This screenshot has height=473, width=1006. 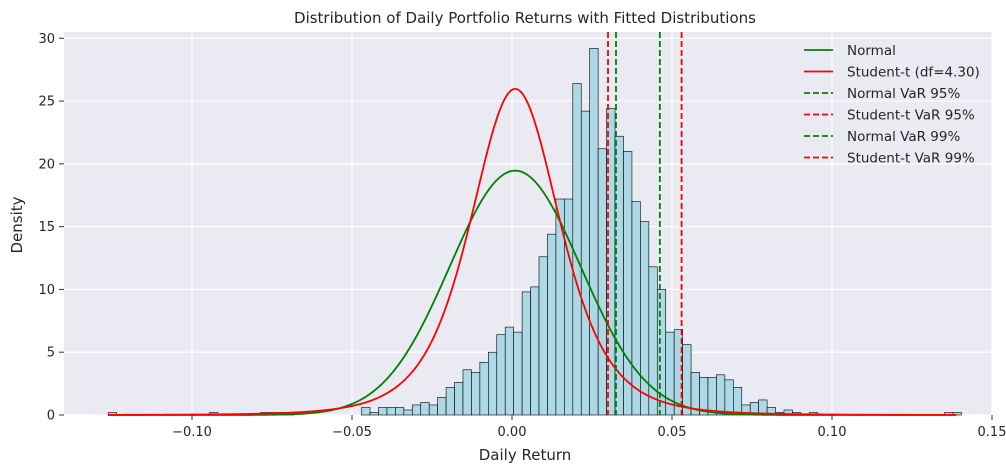 I want to click on legend-label: Normal, so click(x=871, y=51).